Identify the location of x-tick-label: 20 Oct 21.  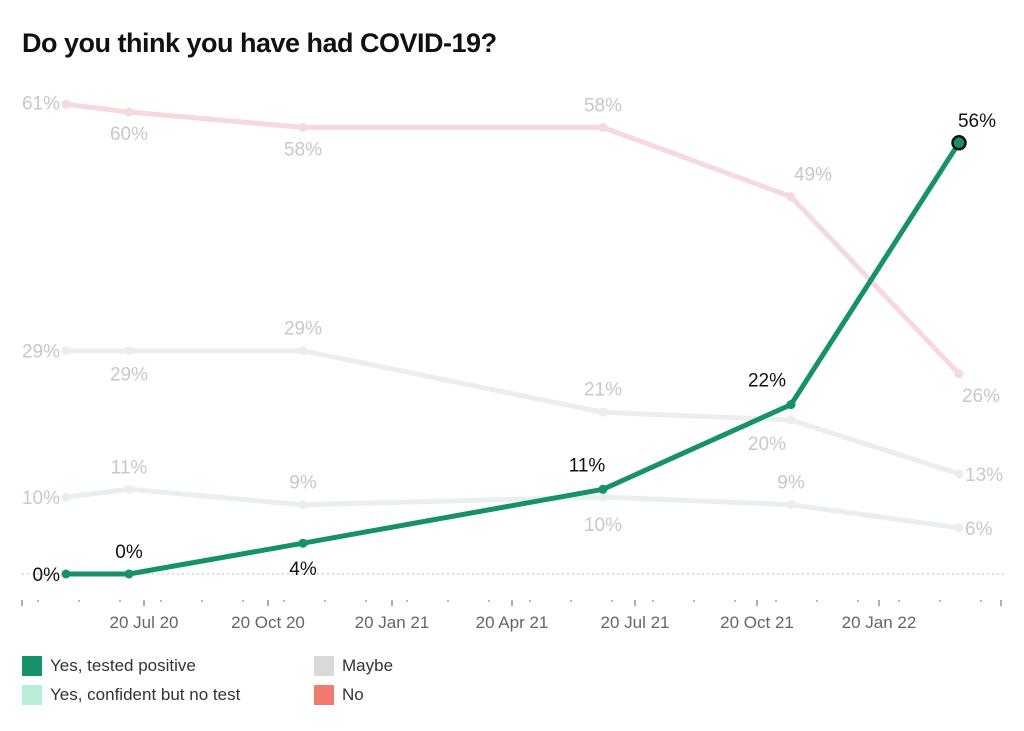
(757, 622).